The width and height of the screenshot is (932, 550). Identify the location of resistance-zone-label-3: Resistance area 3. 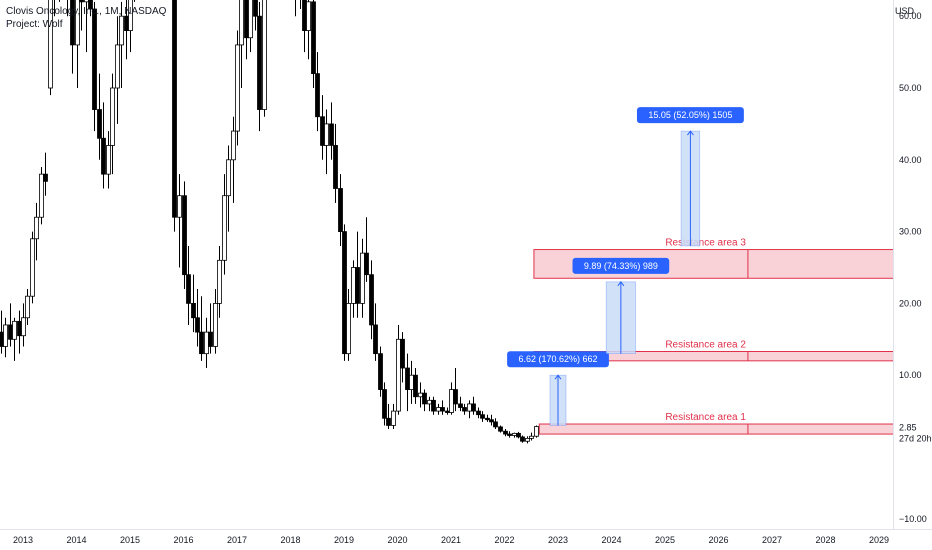
(705, 243).